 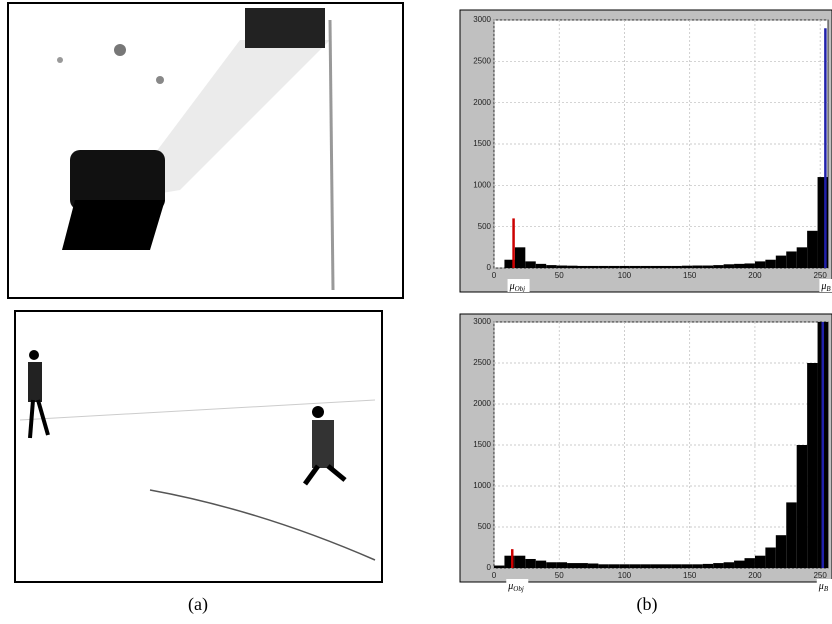 What do you see at coordinates (647, 604) in the screenshot?
I see `caption: (b)` at bounding box center [647, 604].